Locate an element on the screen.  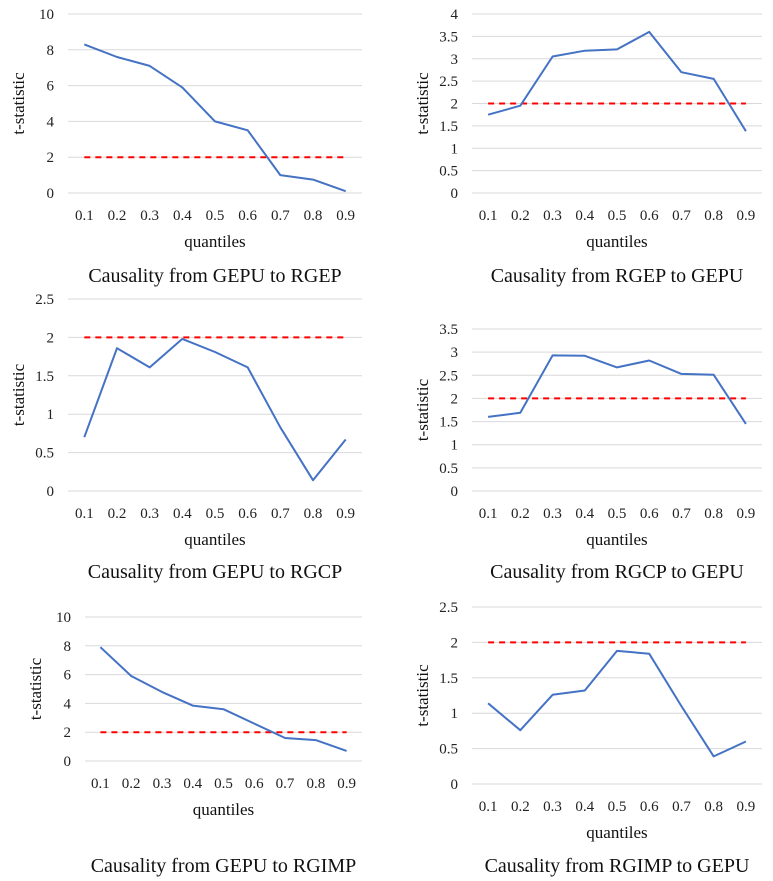
chart-caption: Causality from RGCP to GEPU is located at coordinates (617, 572).